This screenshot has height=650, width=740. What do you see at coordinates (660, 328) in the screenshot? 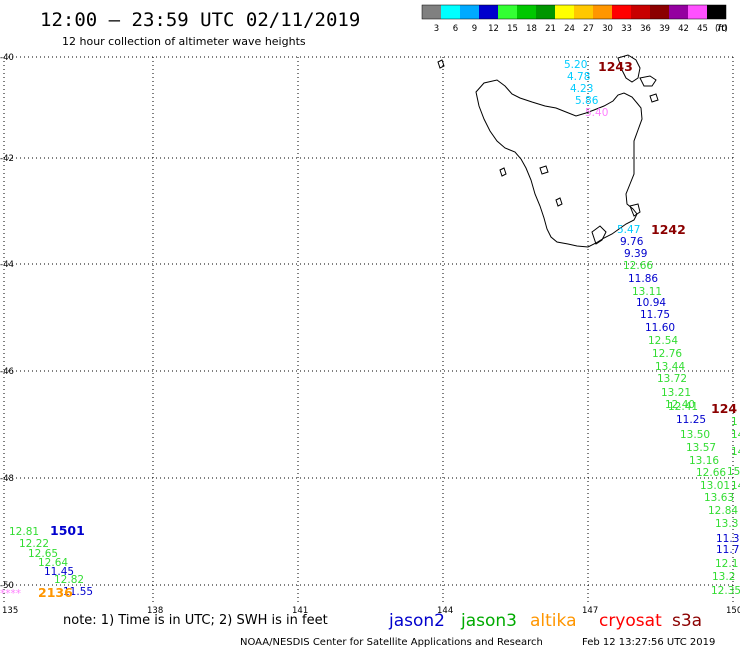
I see `wave-height-value: 11.60` at bounding box center [660, 328].